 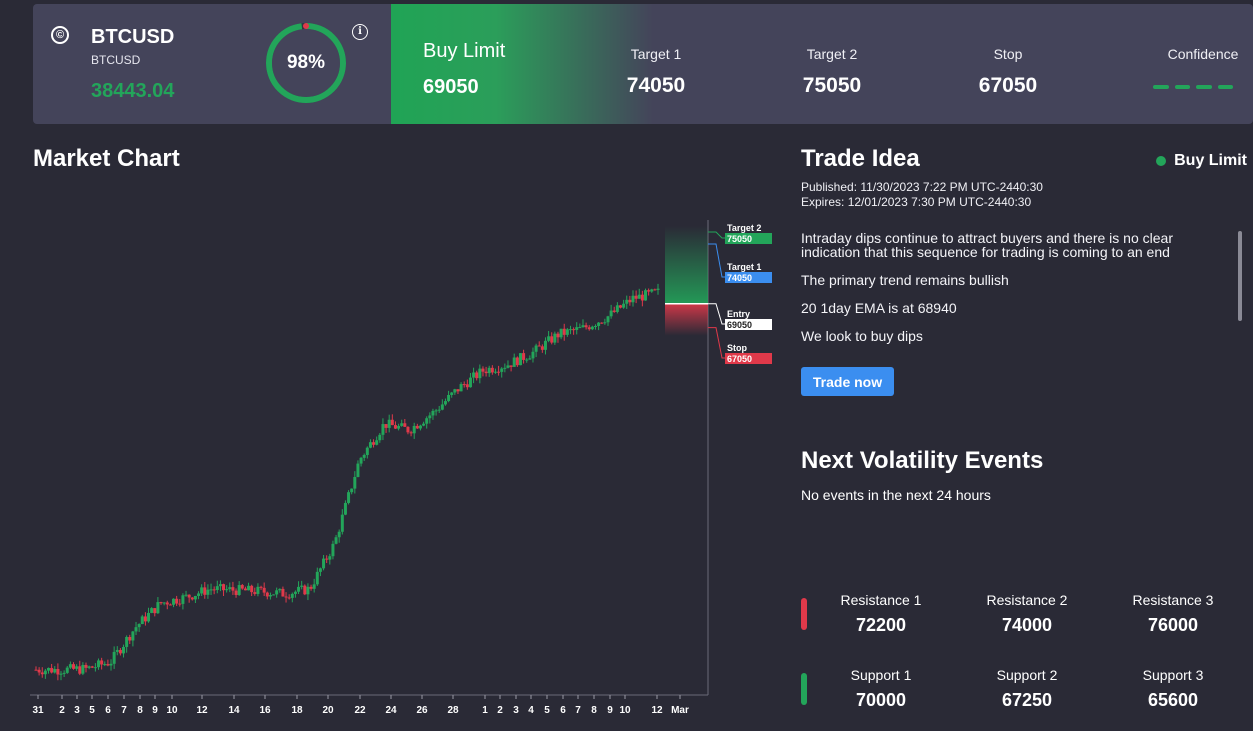 I want to click on status-label: Buy Limit, so click(x=1210, y=160).